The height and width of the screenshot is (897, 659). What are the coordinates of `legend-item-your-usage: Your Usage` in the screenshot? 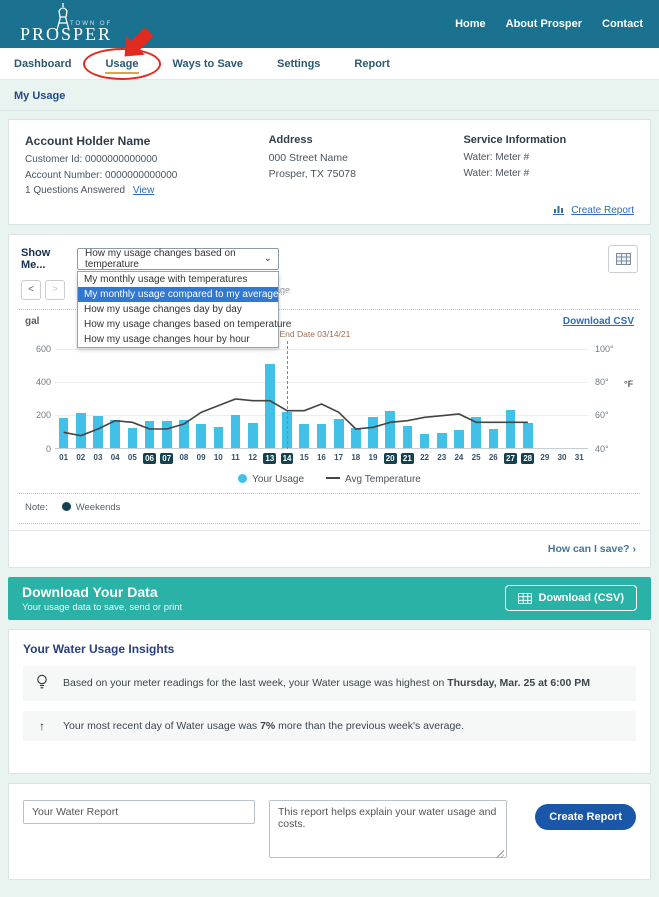 It's located at (271, 479).